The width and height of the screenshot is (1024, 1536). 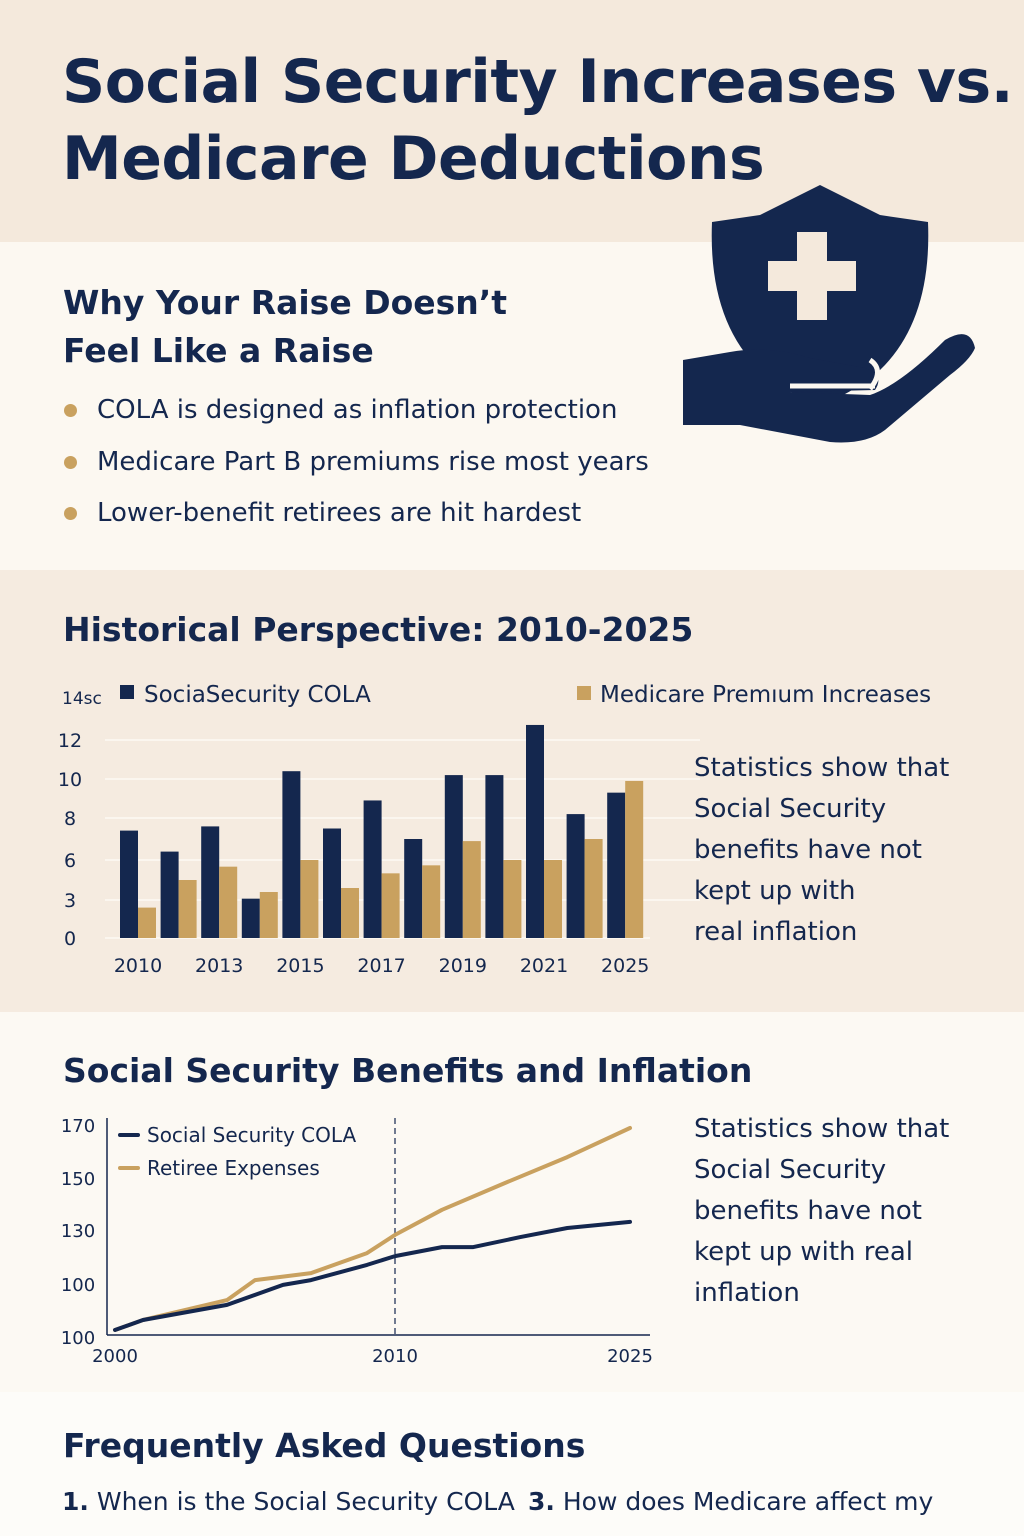 What do you see at coordinates (70, 819) in the screenshot?
I see `y-tick-label: 8` at bounding box center [70, 819].